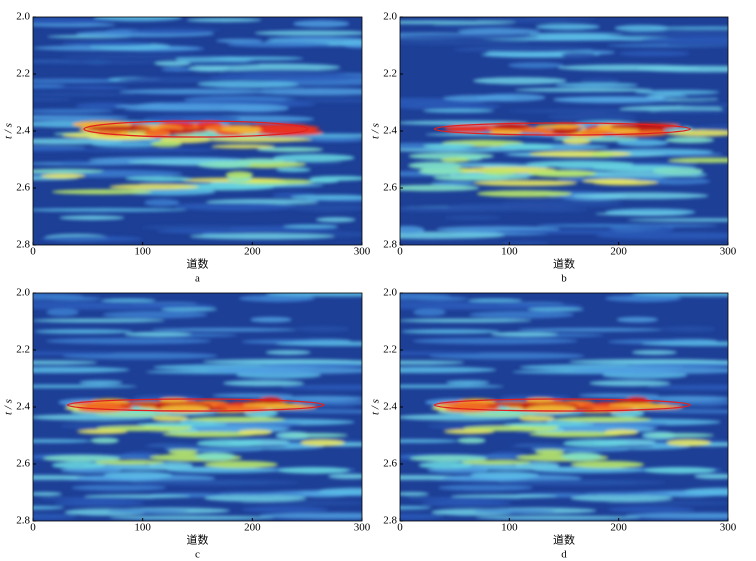 Image resolution: width=756 pixels, height=561 pixels. What do you see at coordinates (509, 252) in the screenshot?
I see `x-tick-label: 100` at bounding box center [509, 252].